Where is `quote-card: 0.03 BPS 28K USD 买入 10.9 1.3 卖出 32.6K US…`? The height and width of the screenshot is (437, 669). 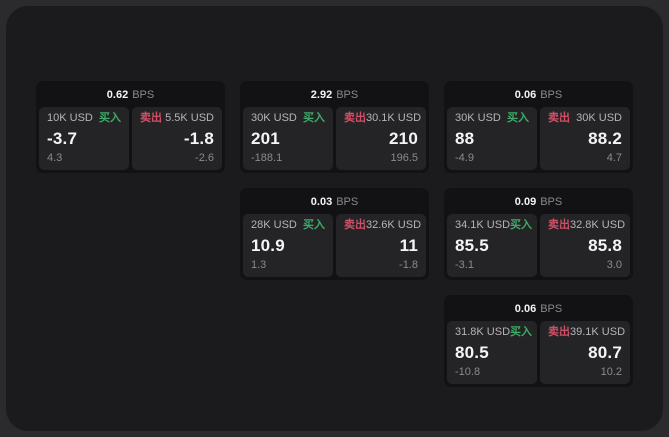 quote-card: 0.03 BPS 28K USD 买入 10.9 1.3 卖出 32.6K US… is located at coordinates (334, 234).